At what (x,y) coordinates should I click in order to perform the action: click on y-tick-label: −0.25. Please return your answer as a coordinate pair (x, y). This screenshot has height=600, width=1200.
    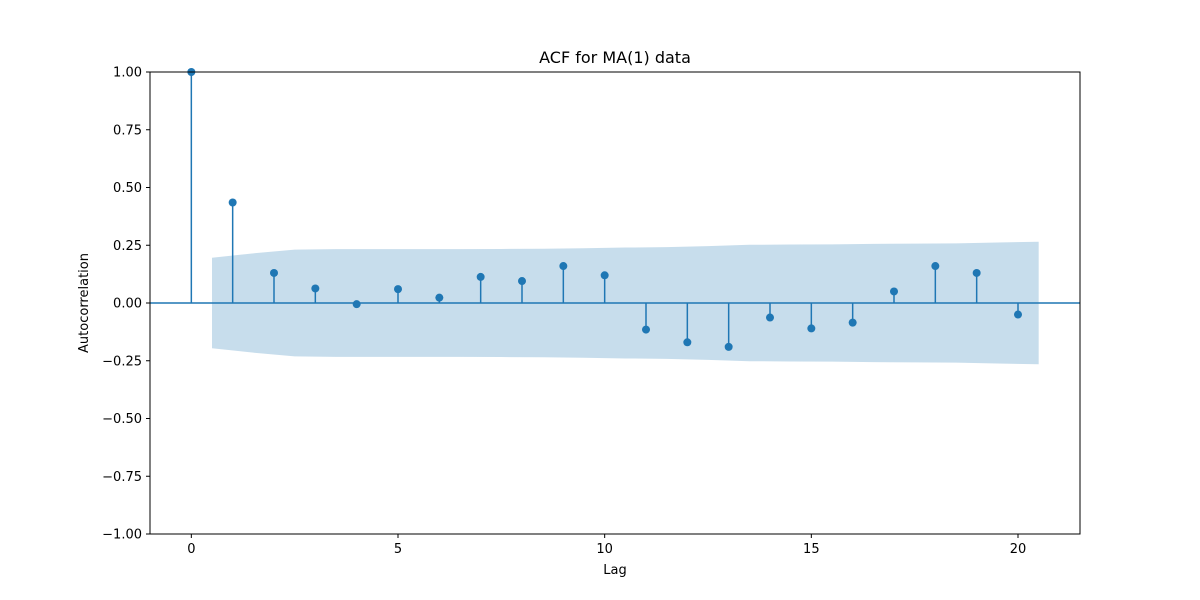
    Looking at the image, I should click on (122, 361).